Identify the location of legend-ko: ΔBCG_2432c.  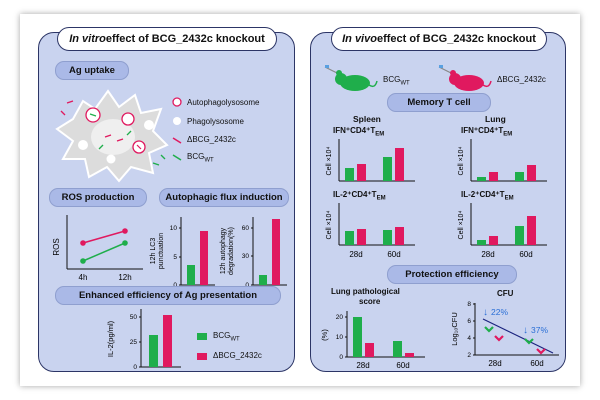
(211, 139).